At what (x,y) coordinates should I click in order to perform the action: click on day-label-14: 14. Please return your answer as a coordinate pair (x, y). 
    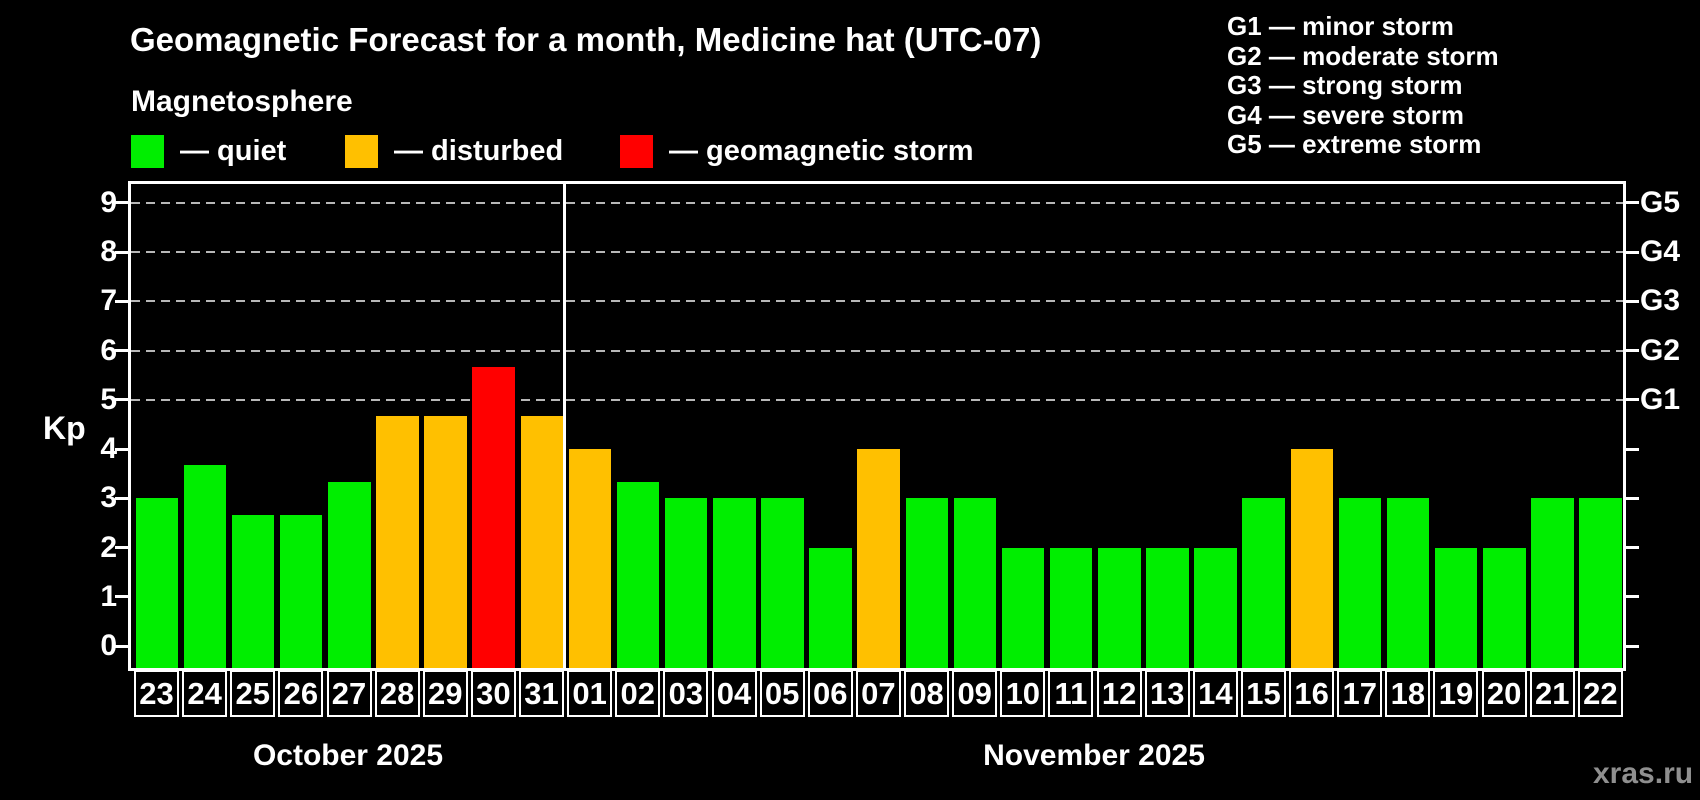
    Looking at the image, I should click on (1215, 693).